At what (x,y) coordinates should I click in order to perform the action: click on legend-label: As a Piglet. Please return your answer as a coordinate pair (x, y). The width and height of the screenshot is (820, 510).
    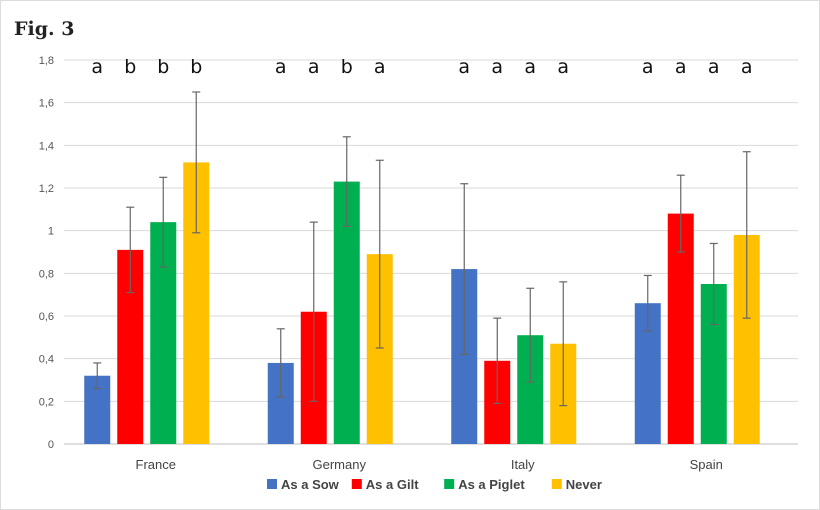
    Looking at the image, I should click on (491, 484).